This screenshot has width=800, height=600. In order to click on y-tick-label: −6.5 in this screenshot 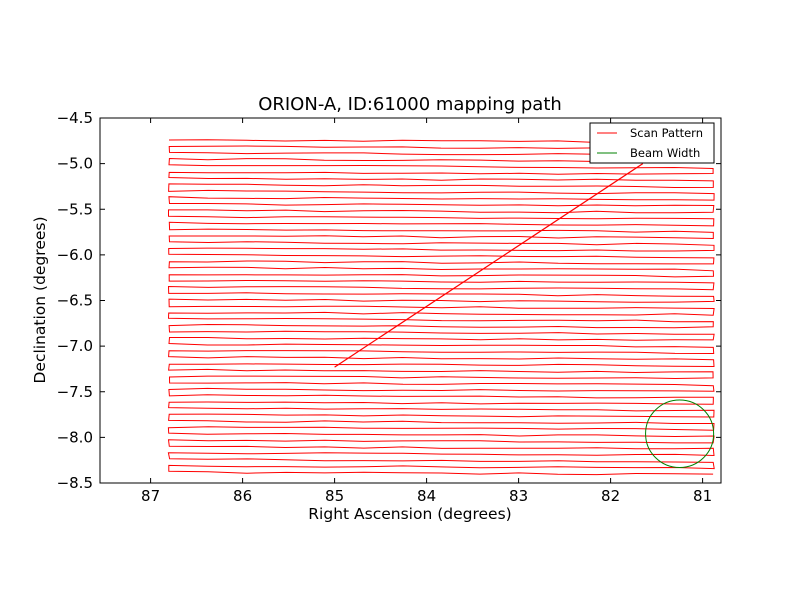, I will do `click(75, 301)`.